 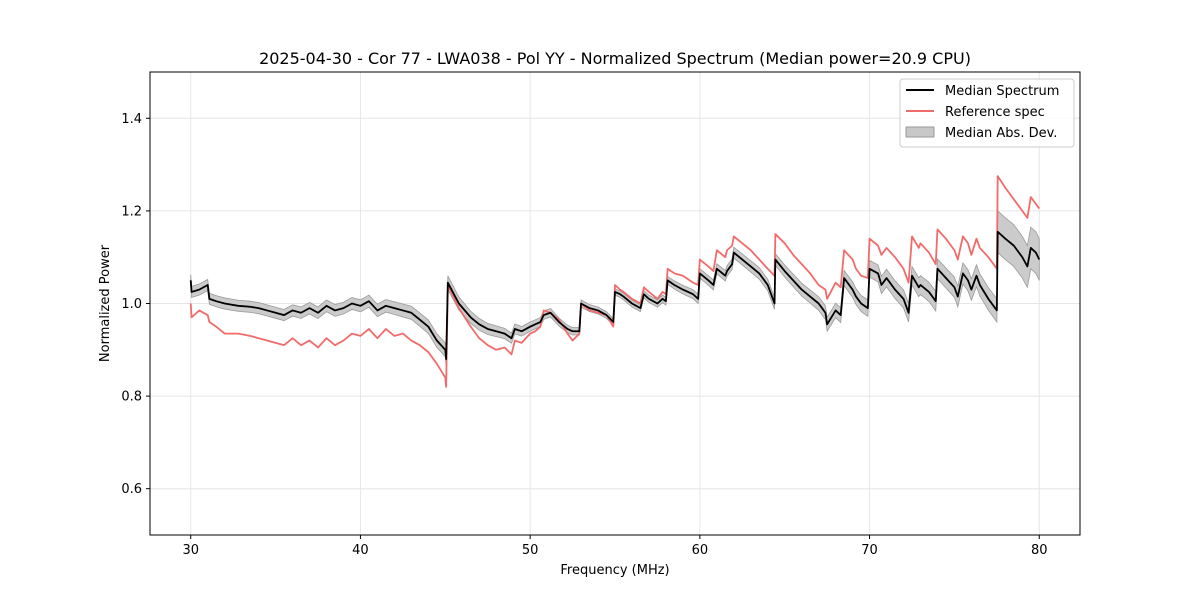 What do you see at coordinates (530, 550) in the screenshot?
I see `x-tick-label: 50` at bounding box center [530, 550].